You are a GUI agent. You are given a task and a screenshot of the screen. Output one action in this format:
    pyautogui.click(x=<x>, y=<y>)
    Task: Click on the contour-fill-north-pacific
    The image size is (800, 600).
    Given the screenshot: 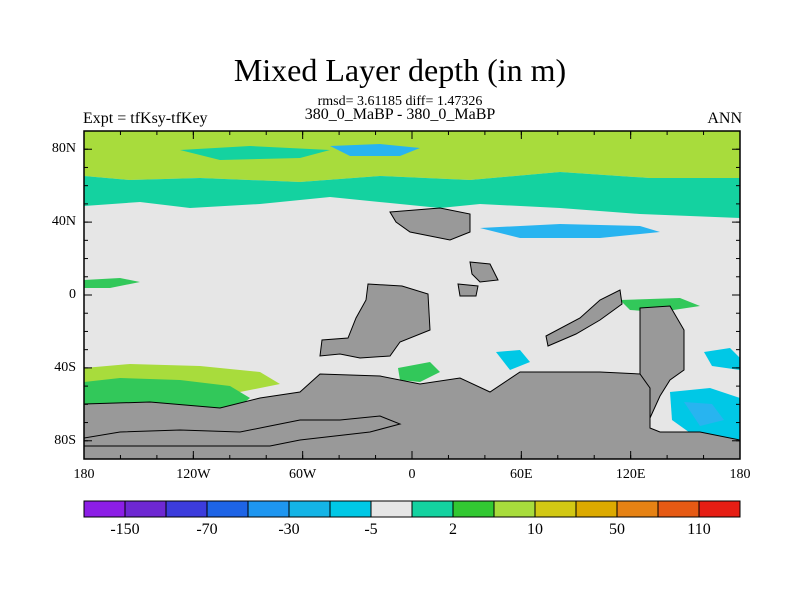 What is the action you would take?
    pyautogui.click(x=570, y=231)
    